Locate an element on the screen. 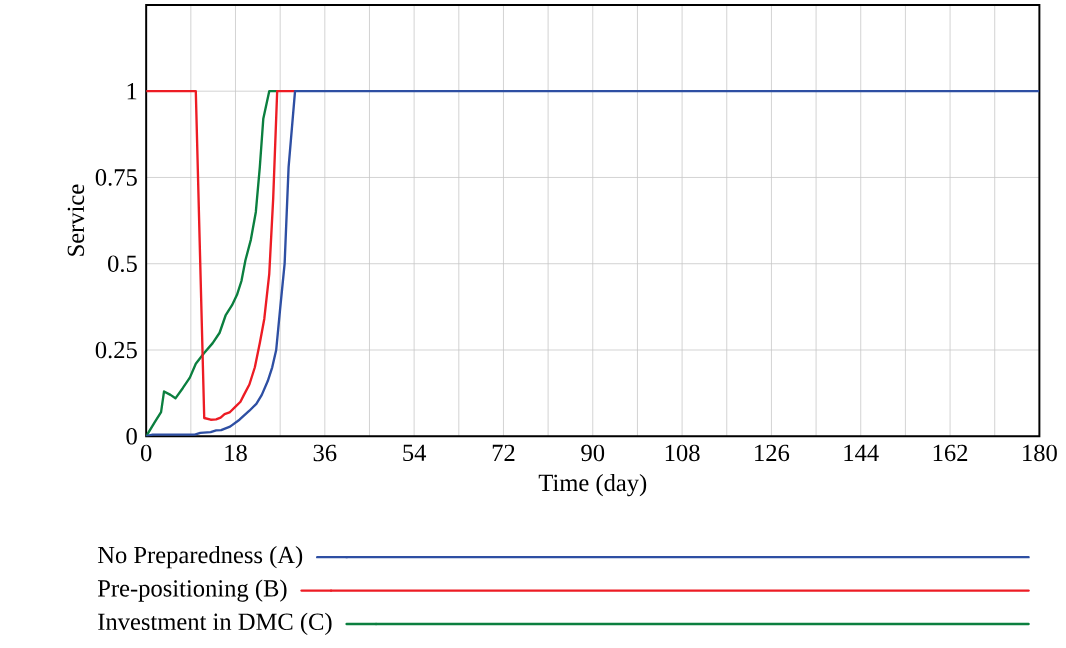 The image size is (1066, 648). y-tick-label: 0.75 is located at coordinates (116, 178).